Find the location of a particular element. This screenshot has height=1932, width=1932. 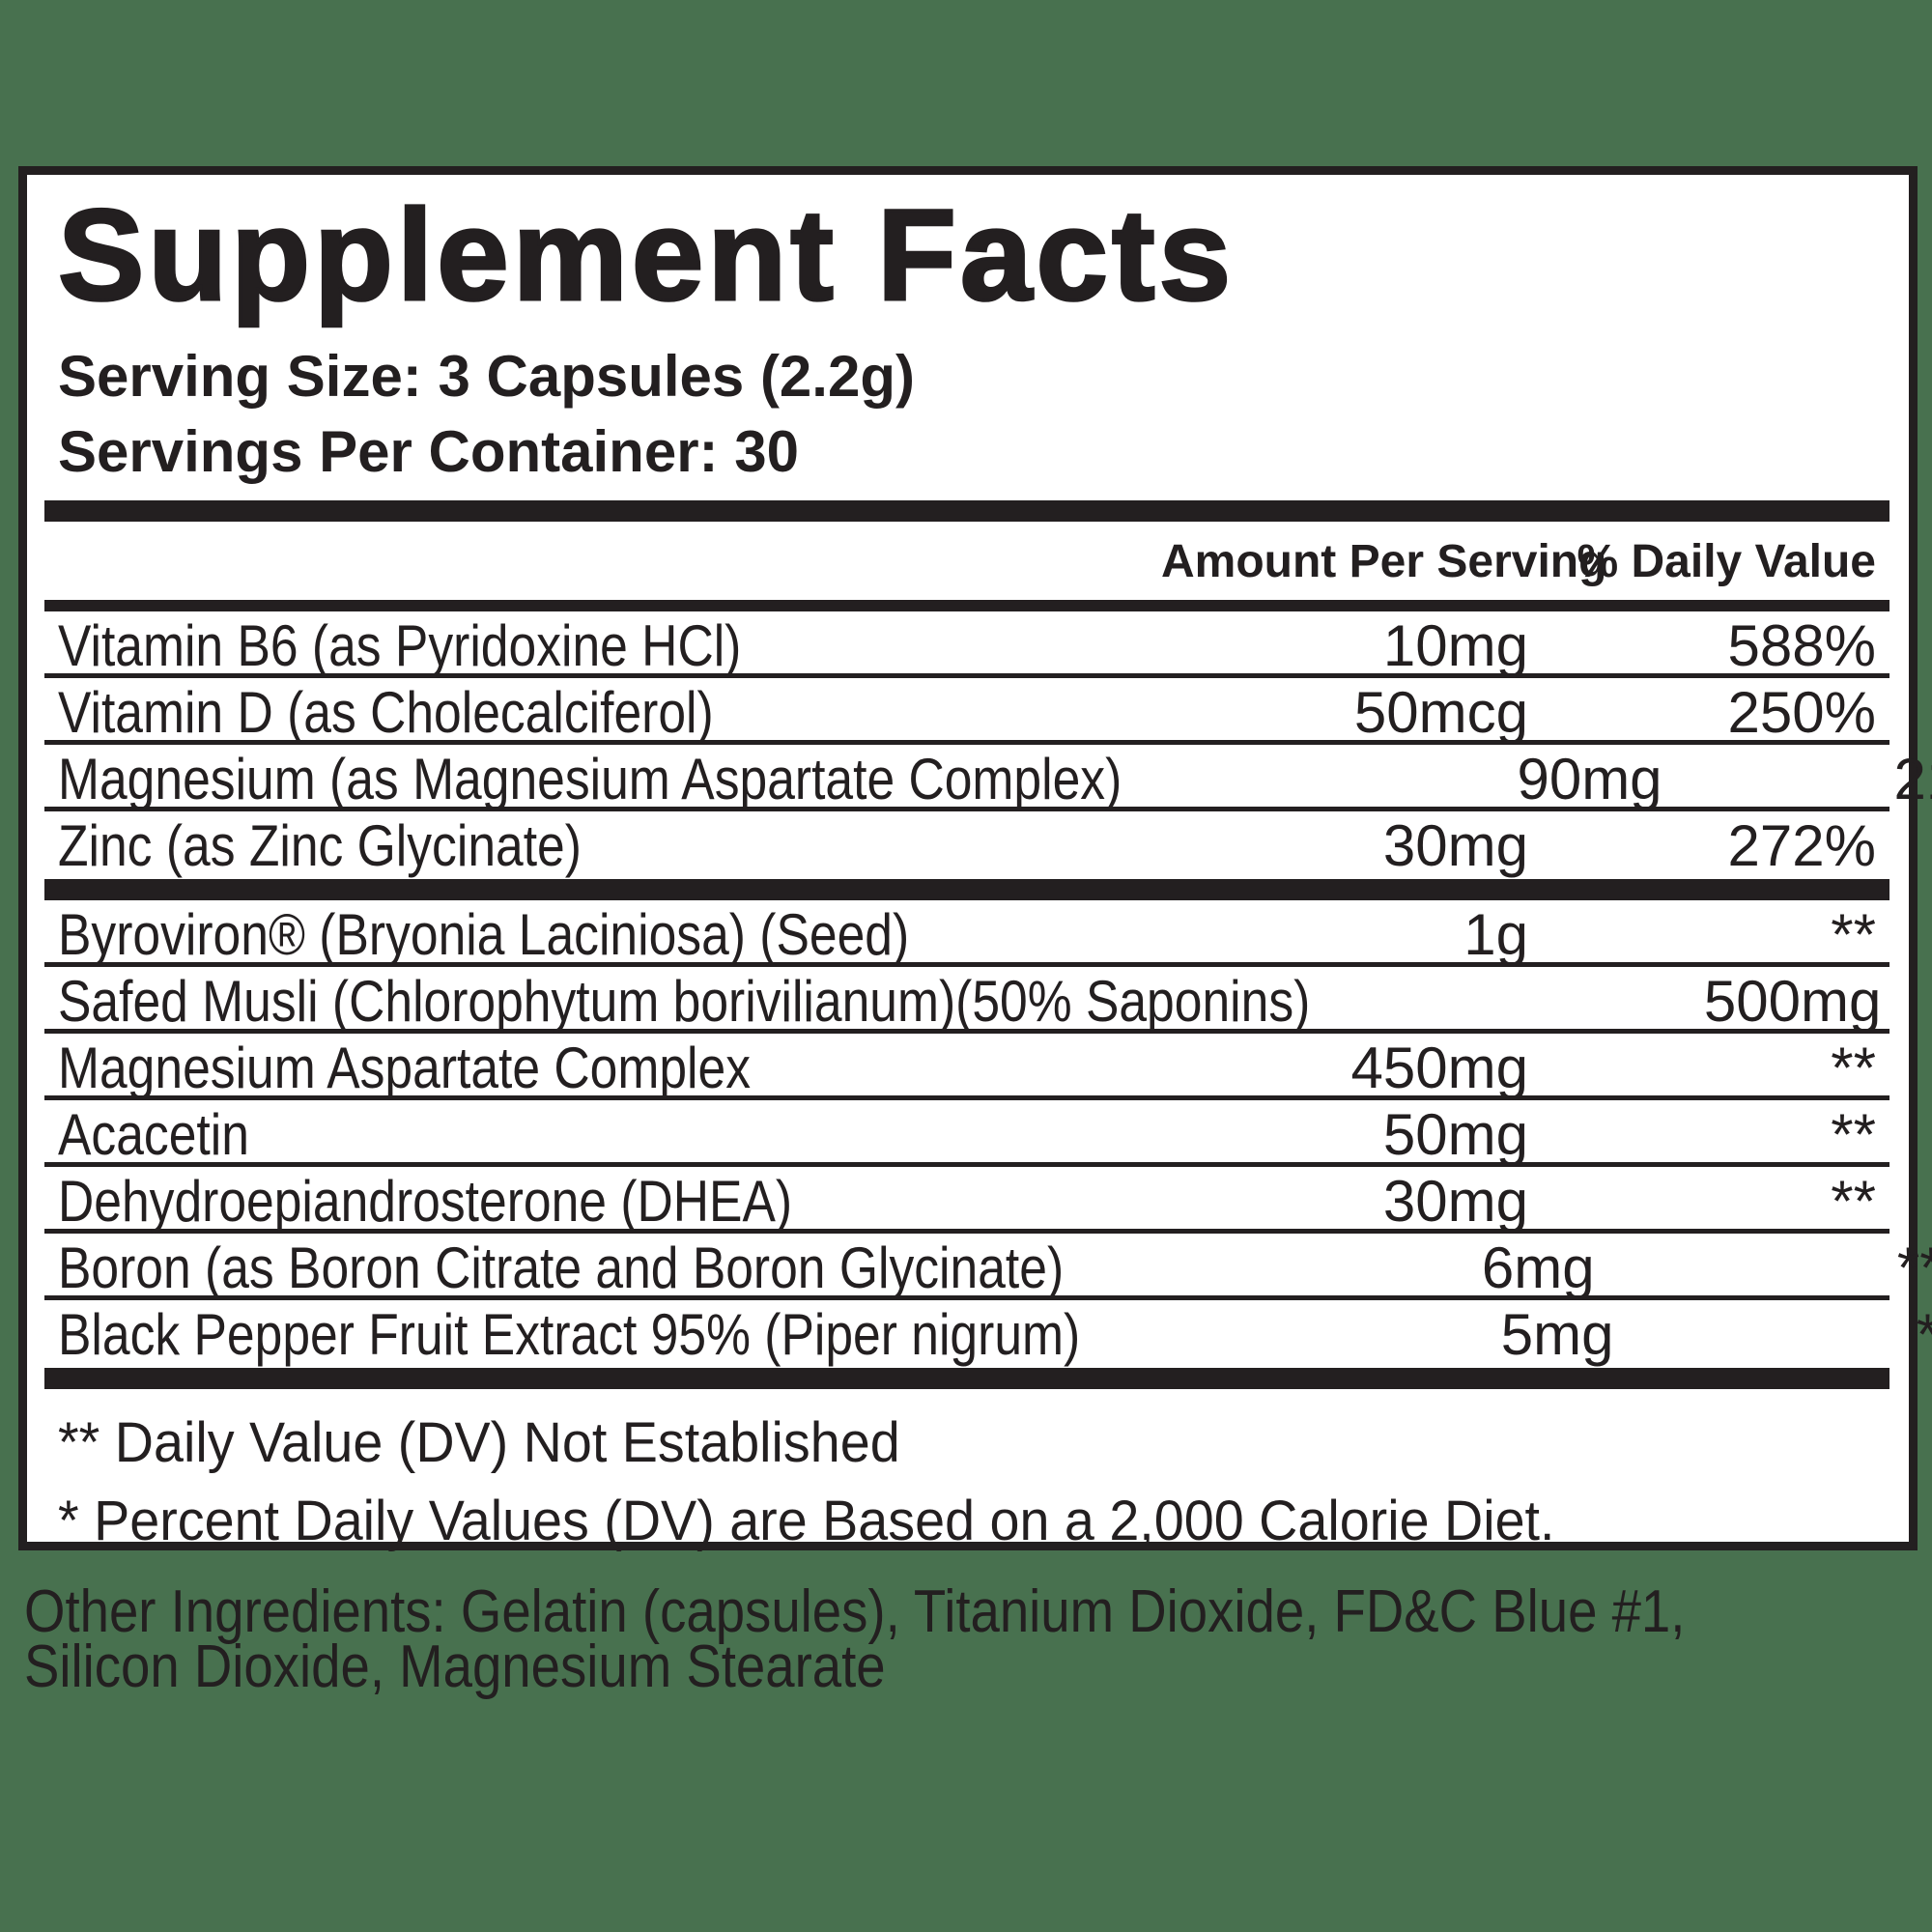

other-ingredients-line: Silicon Dioxide, Magnesium Stearate is located at coordinates (455, 1667).